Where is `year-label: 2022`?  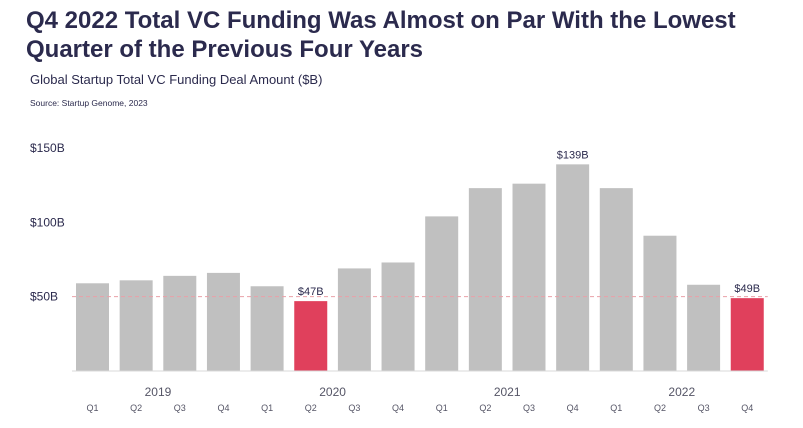 year-label: 2022 is located at coordinates (681, 392).